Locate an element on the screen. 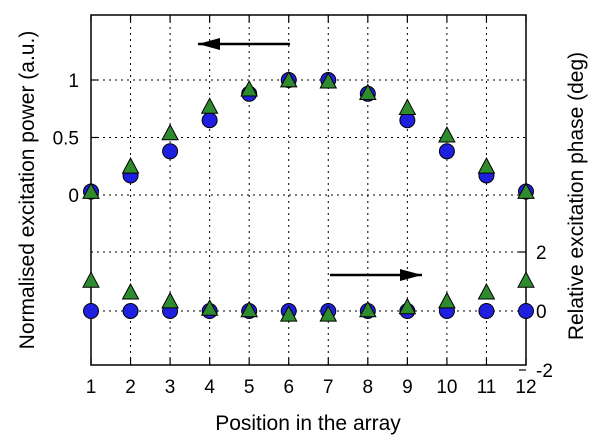  x-tick-label: 2 is located at coordinates (130, 387).